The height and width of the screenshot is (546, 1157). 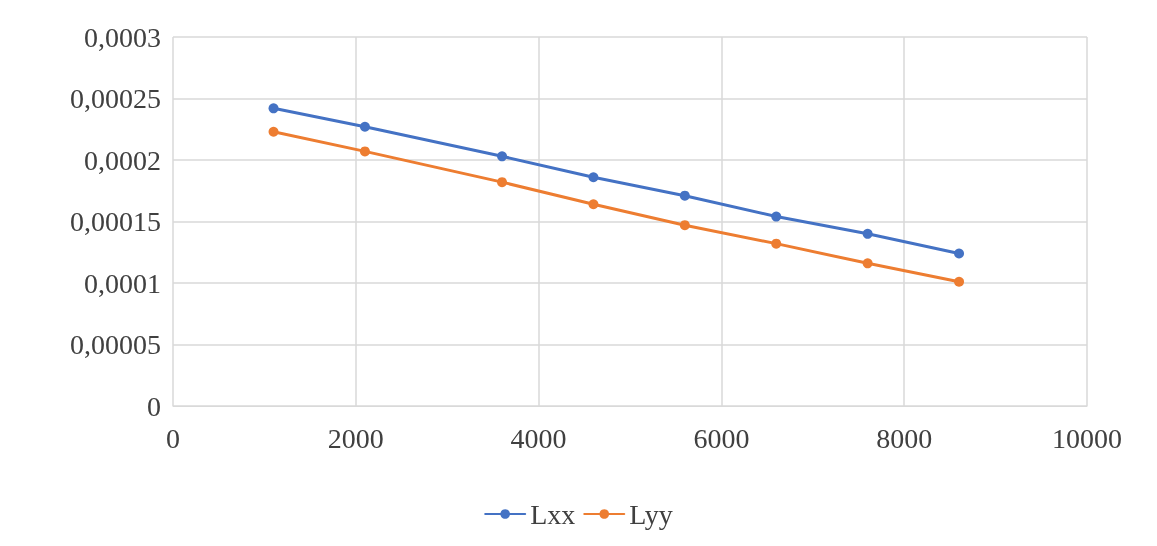 What do you see at coordinates (115, 221) in the screenshot?
I see `y-tick-label: 0,00015` at bounding box center [115, 221].